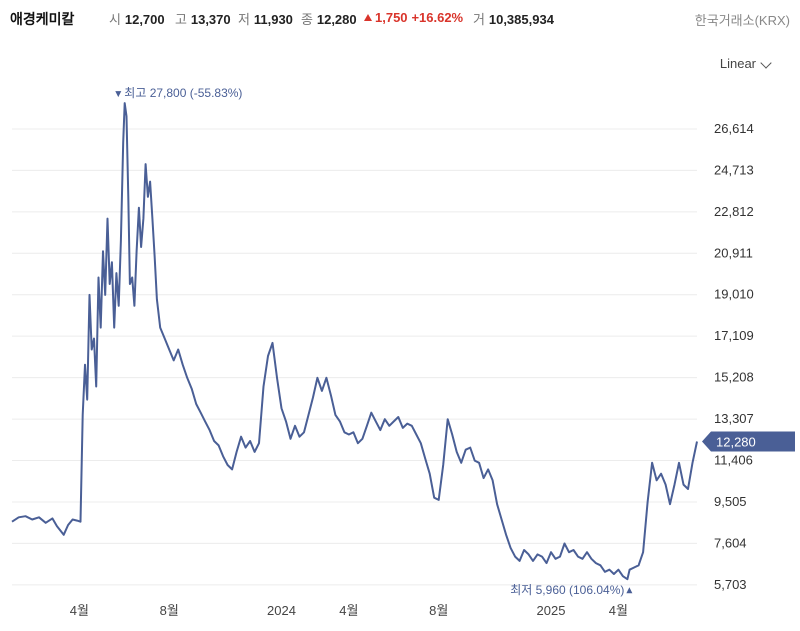 The height and width of the screenshot is (631, 800). I want to click on open-label: 시, so click(115, 19).